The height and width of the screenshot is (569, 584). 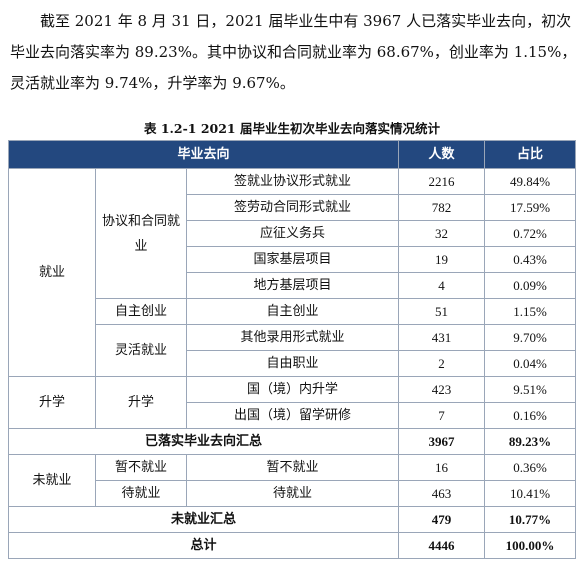 I want to click on summary-row-placed: 已落实毕业去向汇总 3967 89.23%, so click(x=292, y=441).